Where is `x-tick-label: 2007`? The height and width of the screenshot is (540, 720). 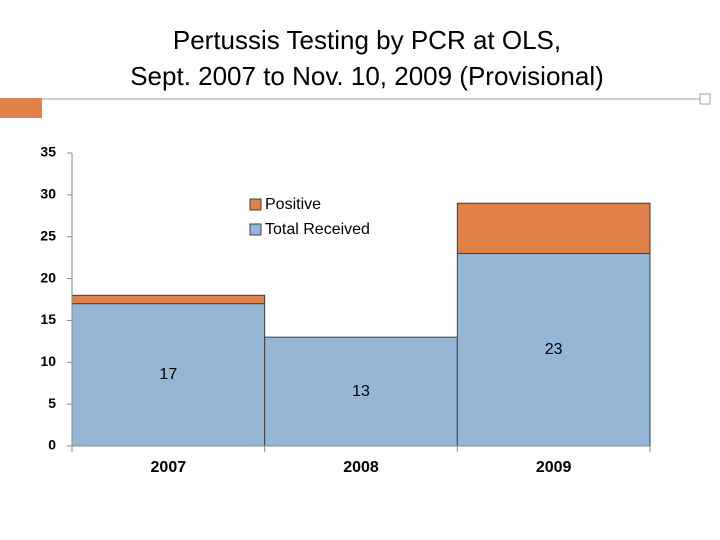 x-tick-label: 2007 is located at coordinates (169, 467).